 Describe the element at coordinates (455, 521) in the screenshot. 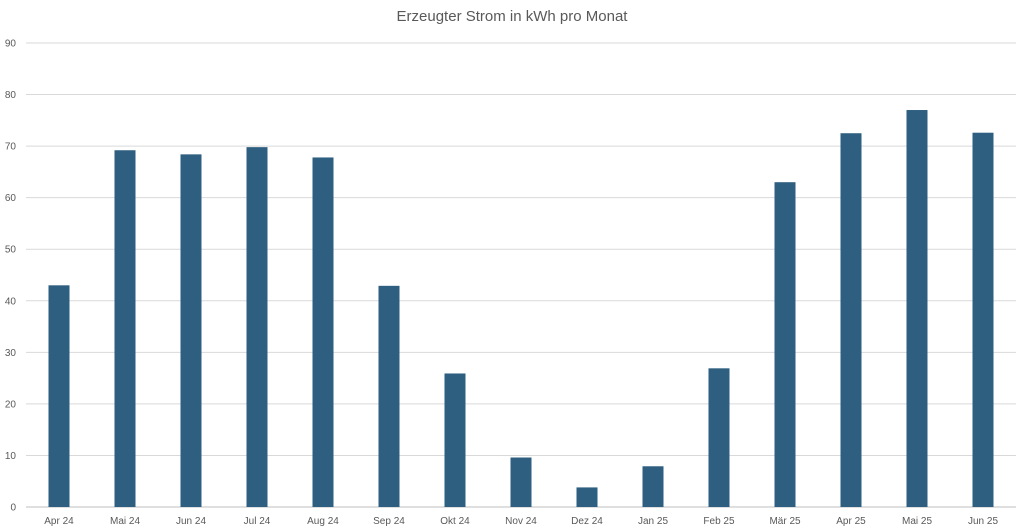

I see `x-tick-label: Okt 24` at that location.